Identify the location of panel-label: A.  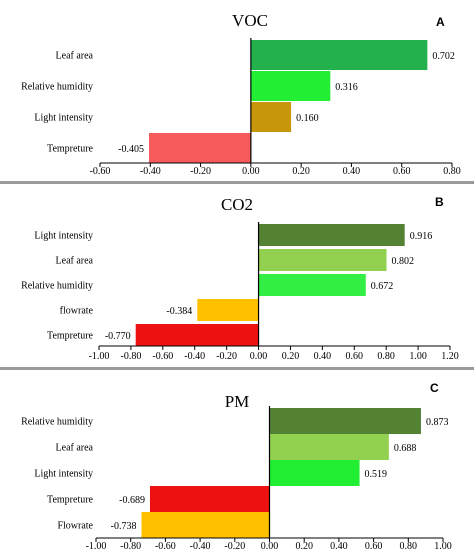
(440, 22).